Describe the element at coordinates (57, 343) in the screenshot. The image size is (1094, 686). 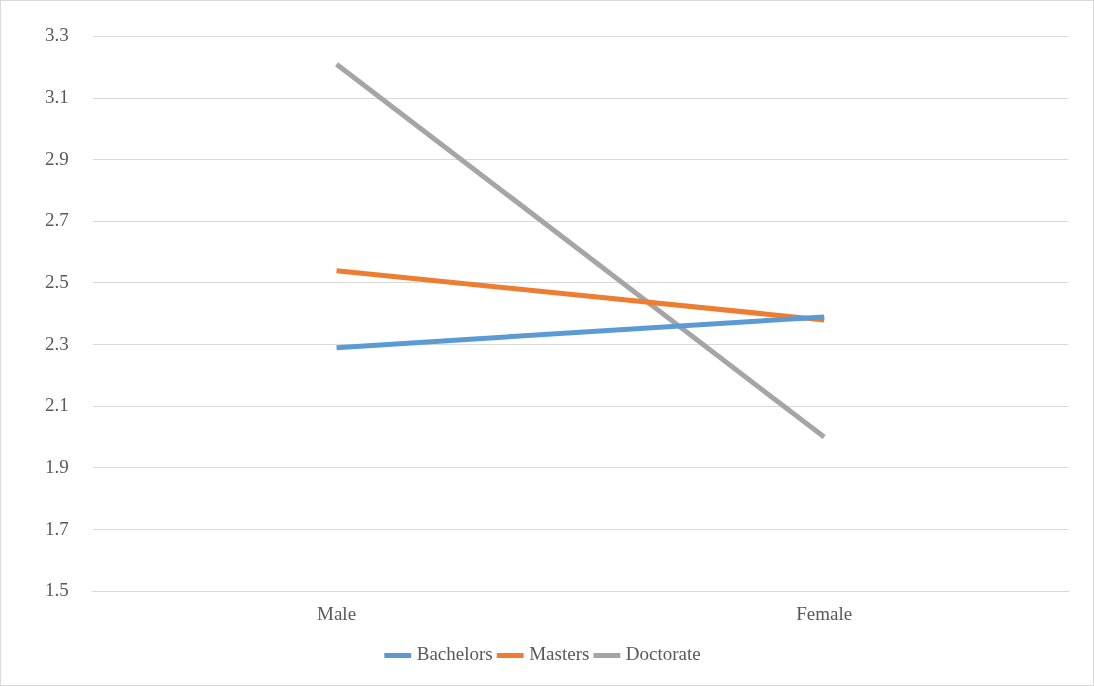
I see `y-tick-label: 2.3` at that location.